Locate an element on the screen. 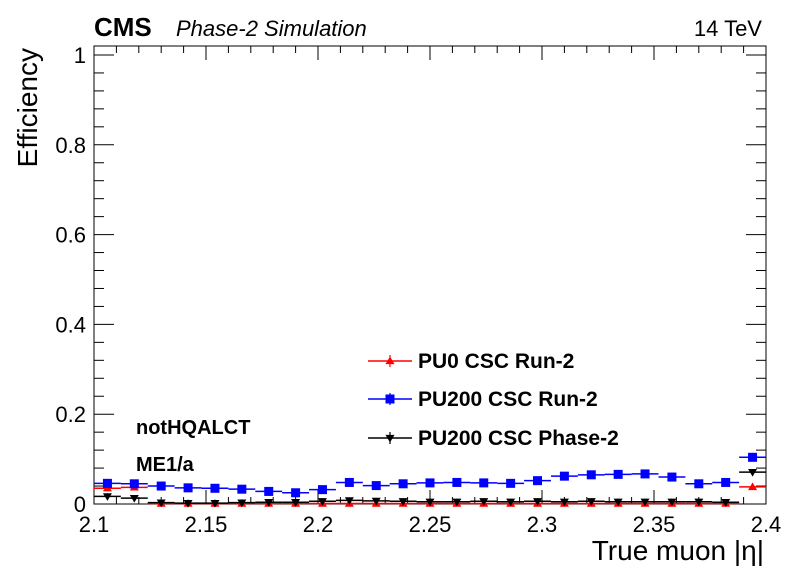 This screenshot has height=572, width=796. legend-label: PU200 CSC Phase-2 is located at coordinates (518, 438).